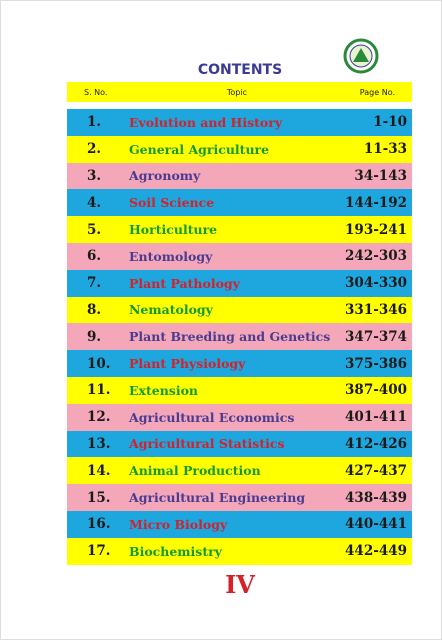  What do you see at coordinates (236, 92) in the screenshot?
I see `header-topic: Topic` at bounding box center [236, 92].